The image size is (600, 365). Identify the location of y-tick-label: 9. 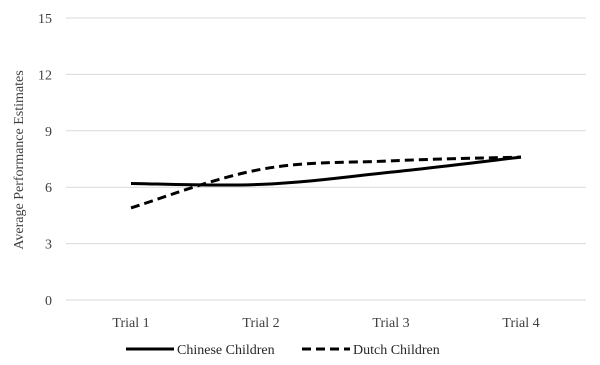
(48, 132).